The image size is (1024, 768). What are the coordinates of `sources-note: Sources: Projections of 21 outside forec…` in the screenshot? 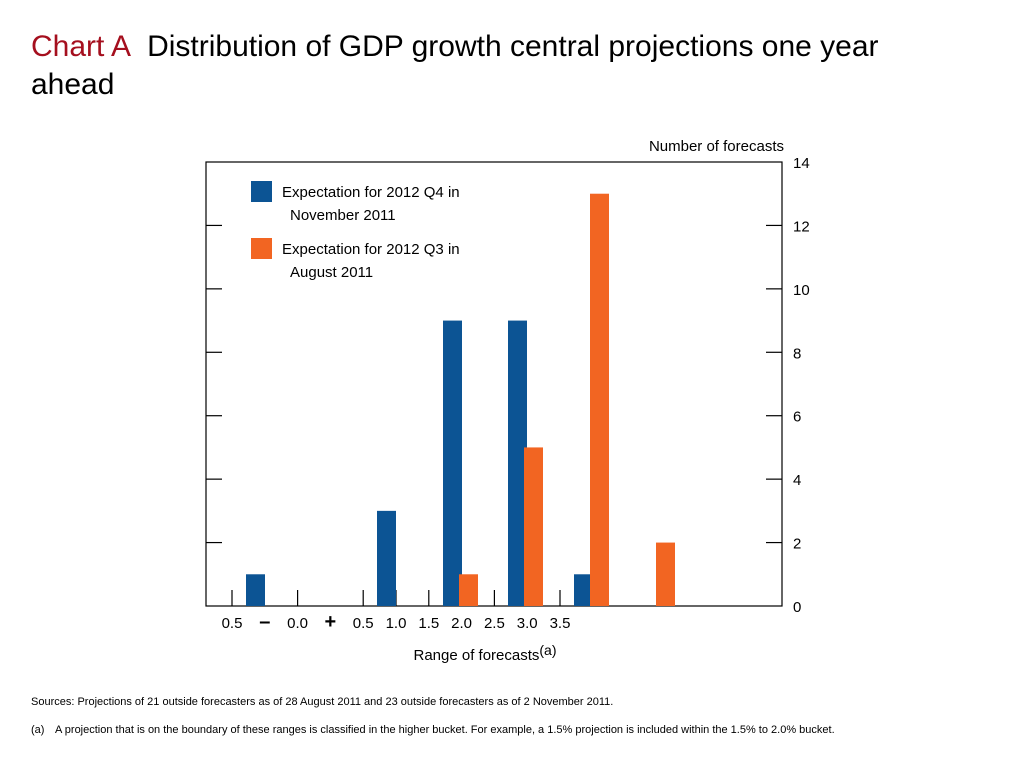 It's located at (322, 702).